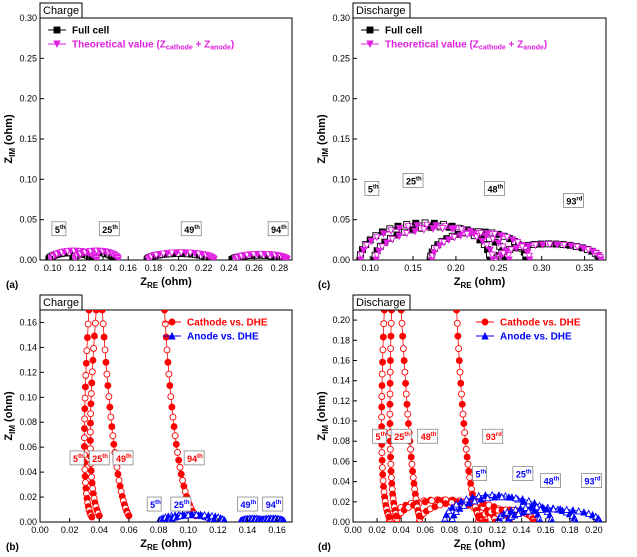 The image size is (637, 557). Describe the element at coordinates (341, 340) in the screenshot. I see `y-tick-label: 0.18` at that location.